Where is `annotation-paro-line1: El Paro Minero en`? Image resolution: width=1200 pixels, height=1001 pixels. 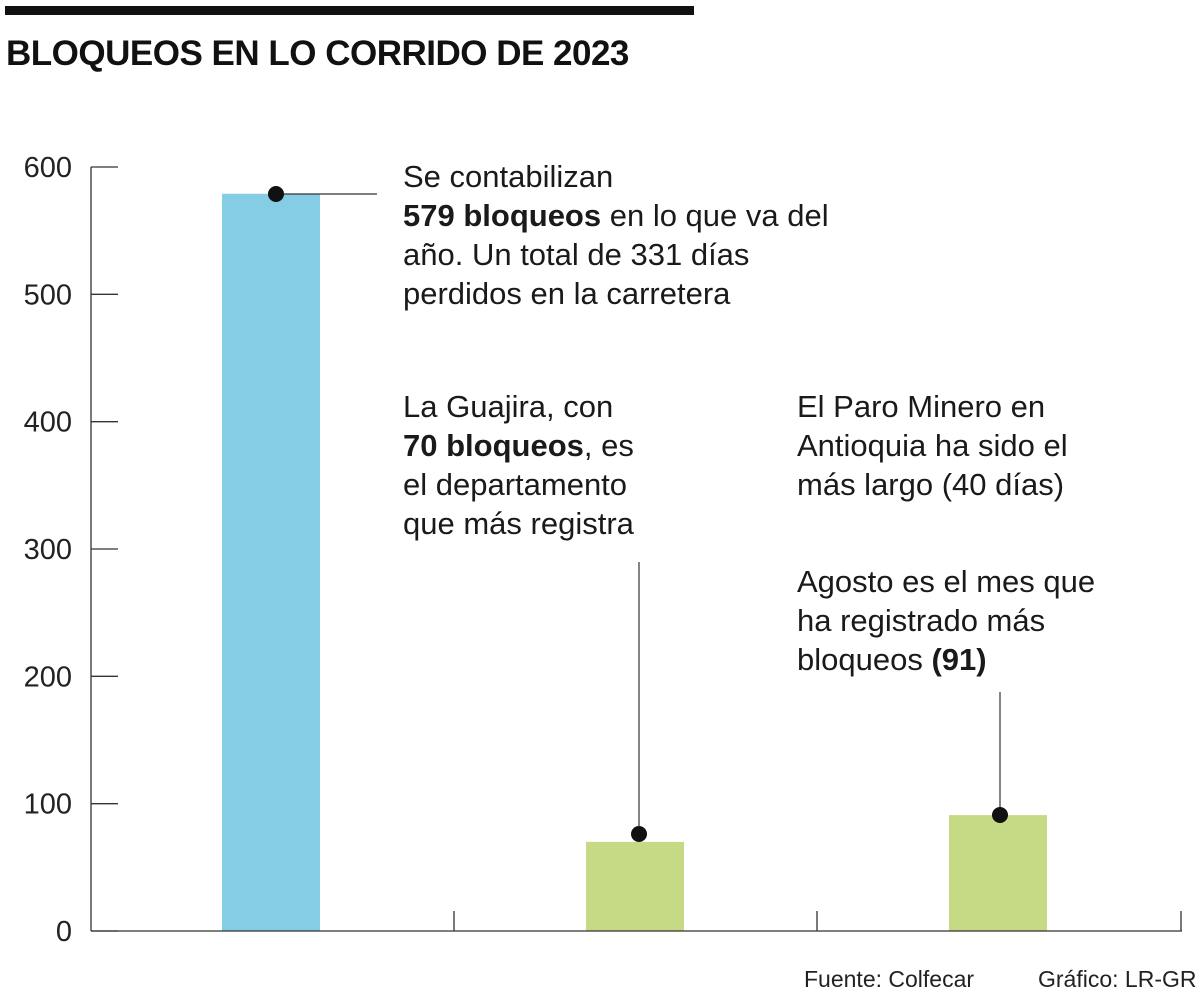
annotation-paro-line1: El Paro Minero en is located at coordinates (921, 406).